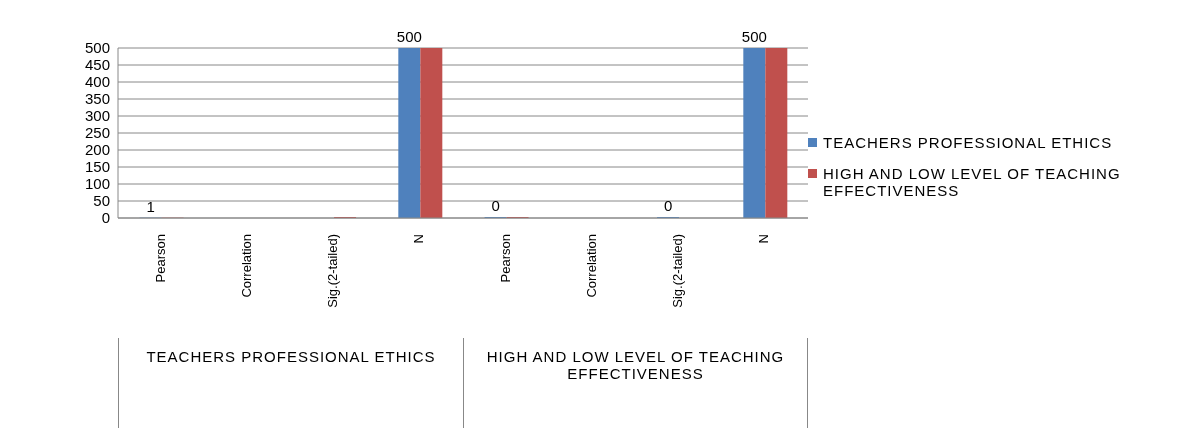  I want to click on y-tick-label: 150, so click(97, 167).